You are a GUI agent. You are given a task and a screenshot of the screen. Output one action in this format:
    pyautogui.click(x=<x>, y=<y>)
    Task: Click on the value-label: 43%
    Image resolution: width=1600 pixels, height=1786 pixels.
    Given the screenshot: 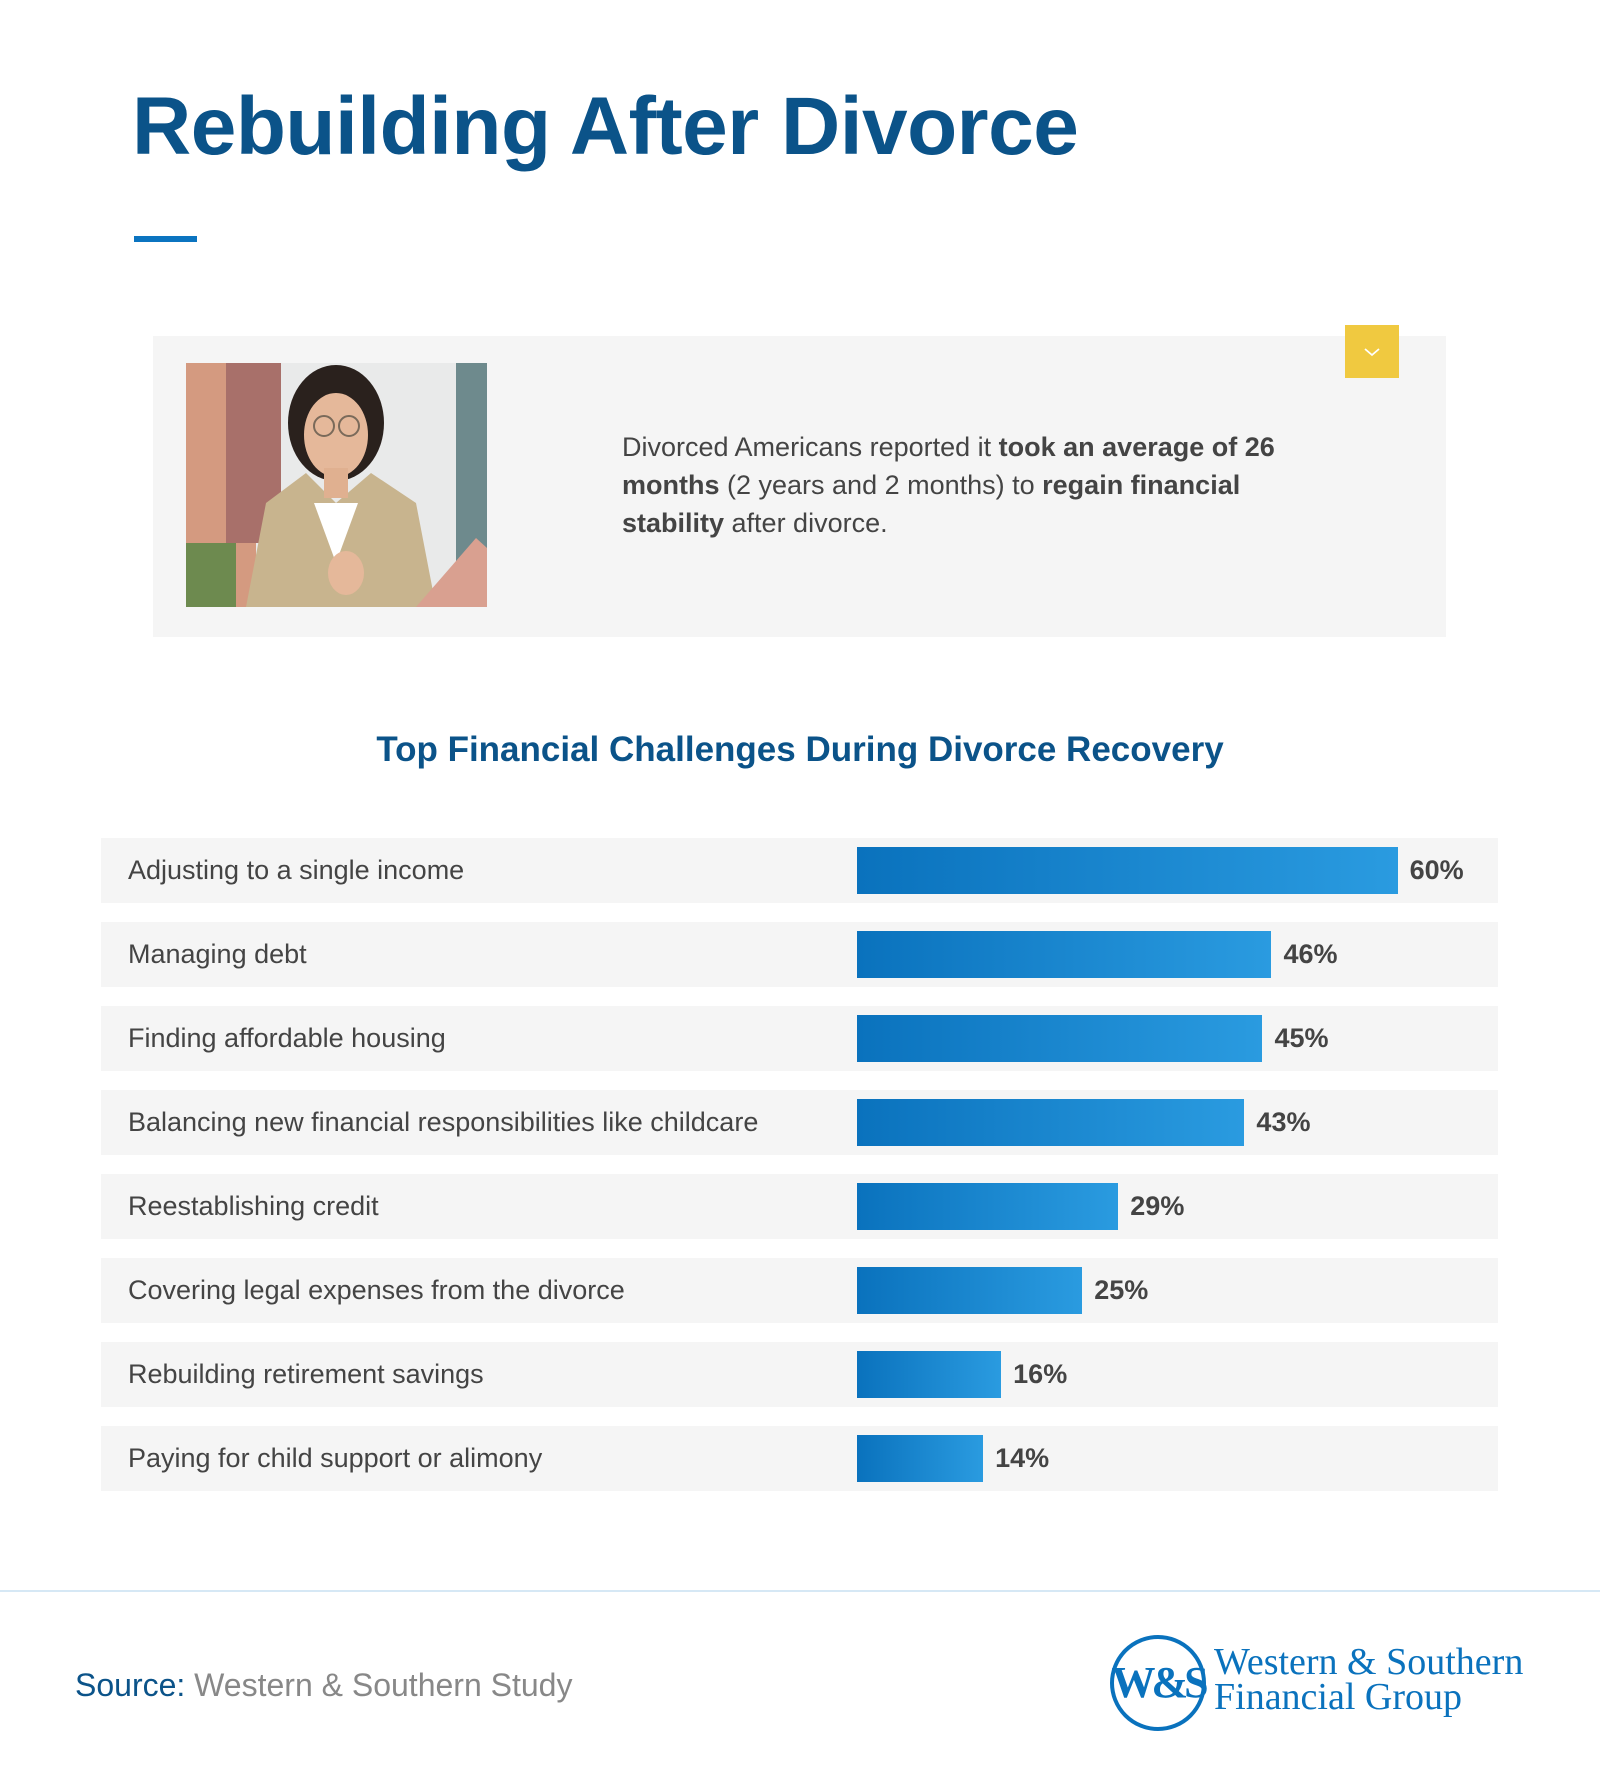 What is the action you would take?
    pyautogui.click(x=1283, y=1122)
    